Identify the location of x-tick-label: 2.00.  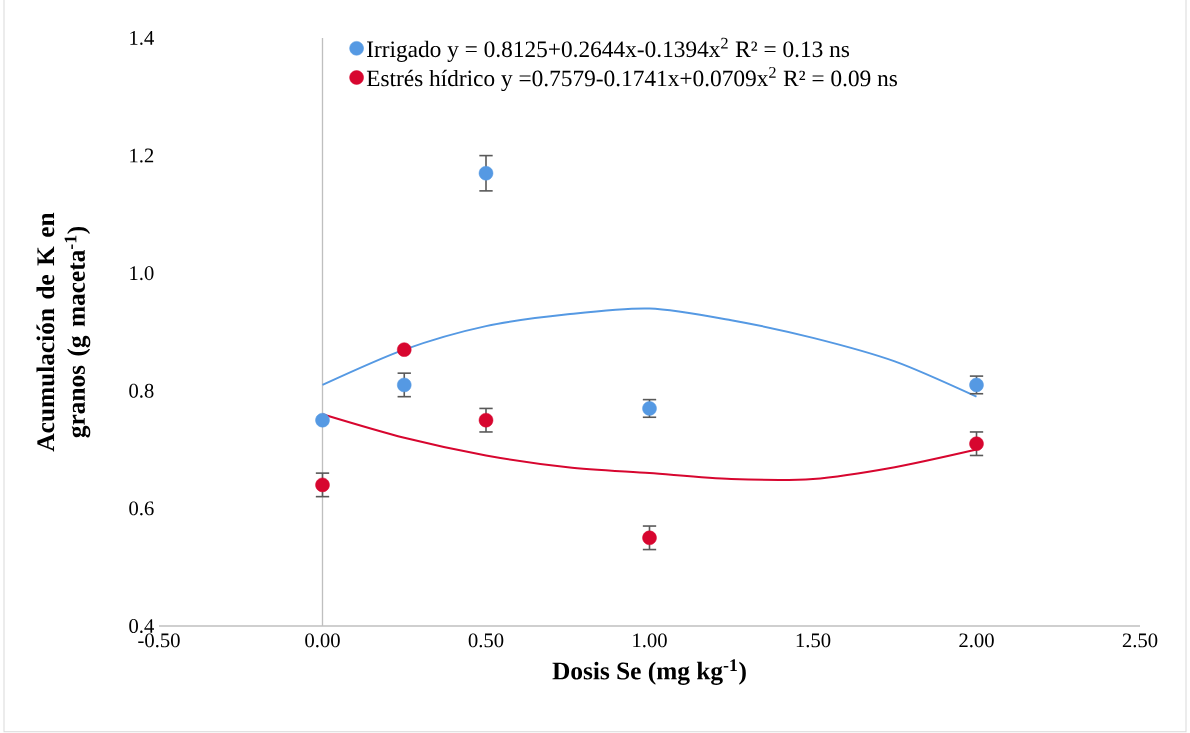
(976, 640).